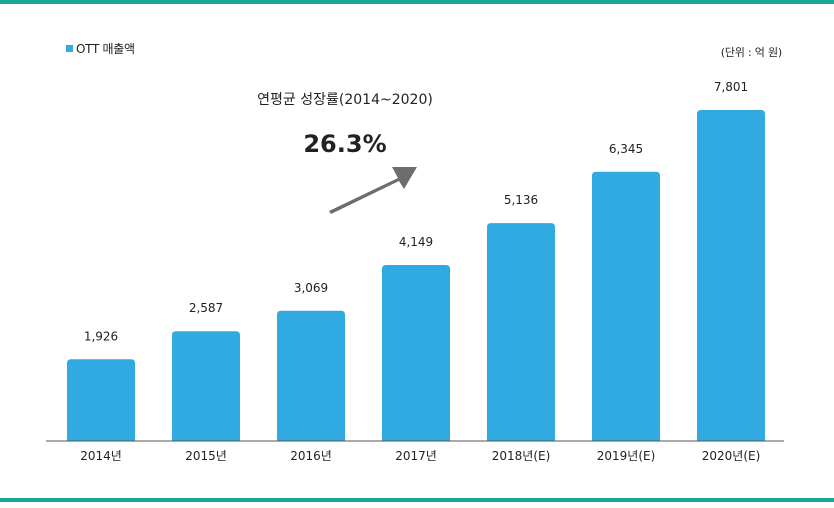 This screenshot has height=508, width=834. I want to click on top-rule, so click(417, 2).